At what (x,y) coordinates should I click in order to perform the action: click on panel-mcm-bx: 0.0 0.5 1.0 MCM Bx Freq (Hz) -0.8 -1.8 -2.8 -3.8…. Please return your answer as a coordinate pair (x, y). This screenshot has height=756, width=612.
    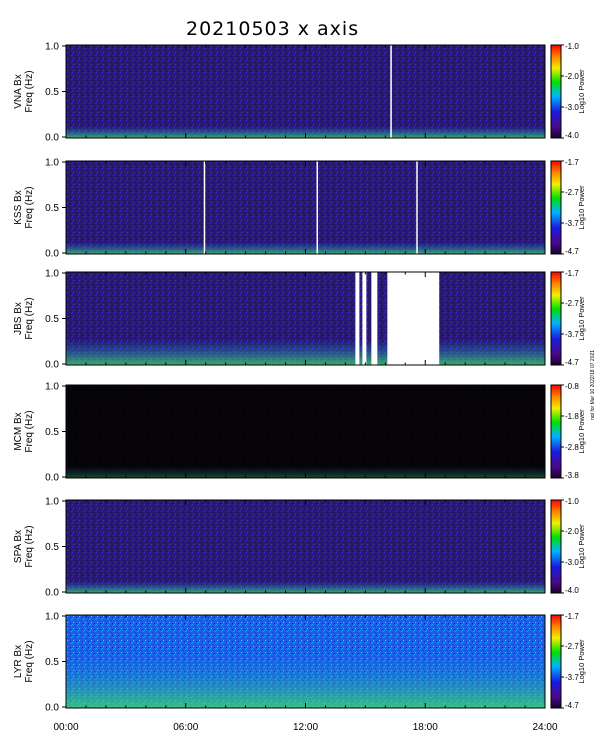
    Looking at the image, I should click on (299, 433).